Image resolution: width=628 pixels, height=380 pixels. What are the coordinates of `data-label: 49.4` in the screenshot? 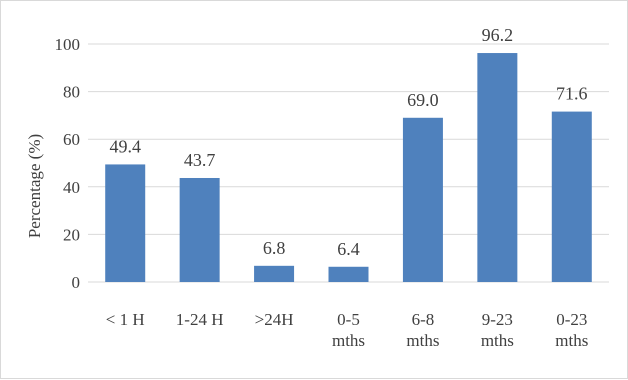 It's located at (125, 146).